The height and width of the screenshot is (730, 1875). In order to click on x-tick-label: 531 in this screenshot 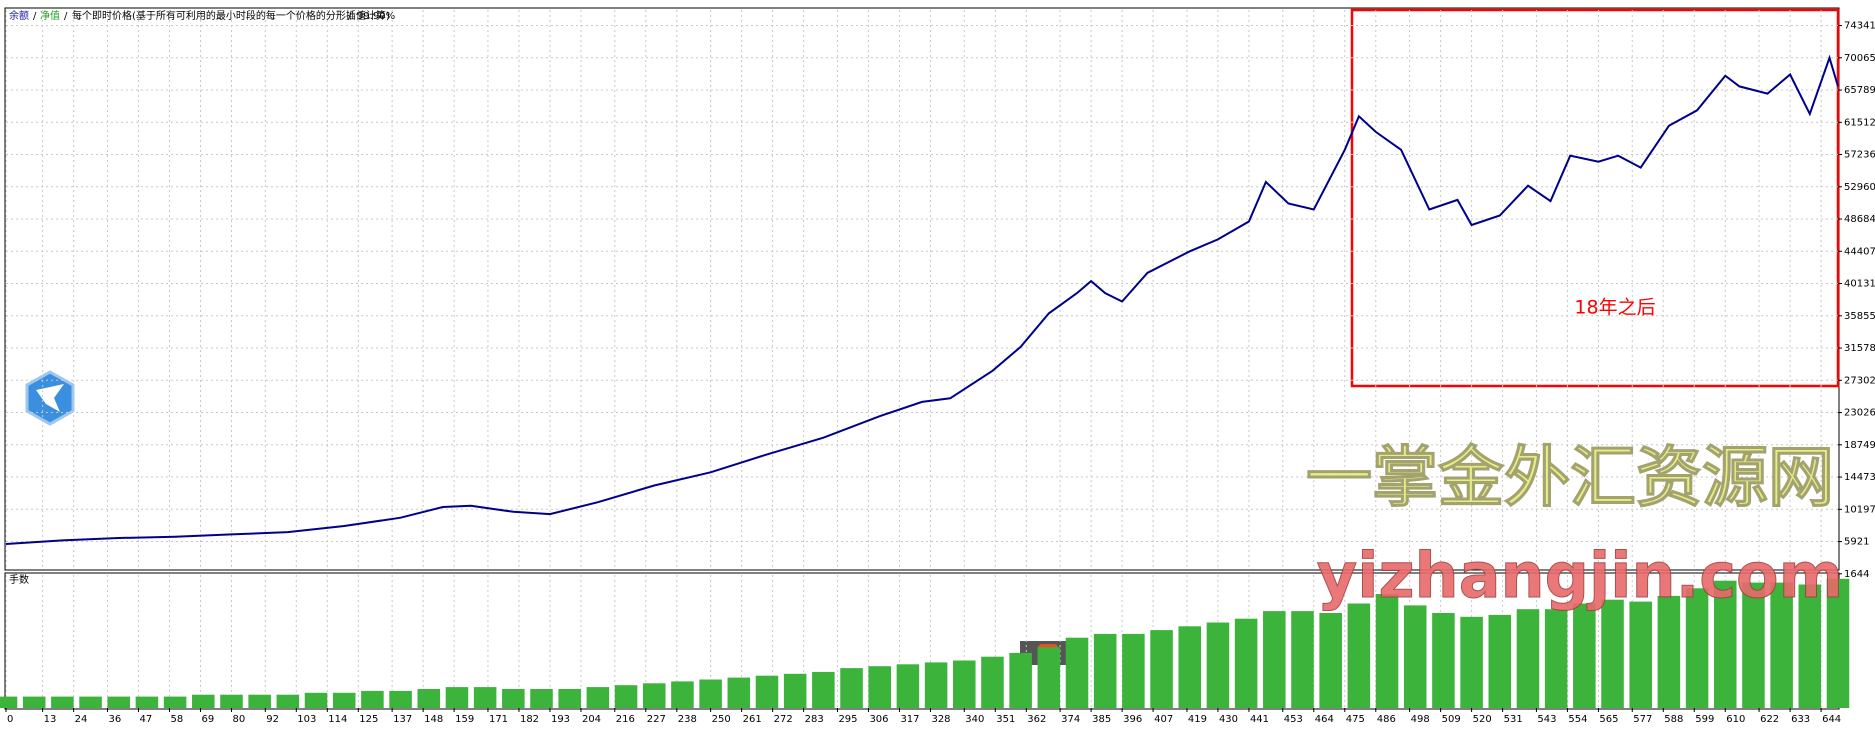, I will do `click(1513, 719)`.